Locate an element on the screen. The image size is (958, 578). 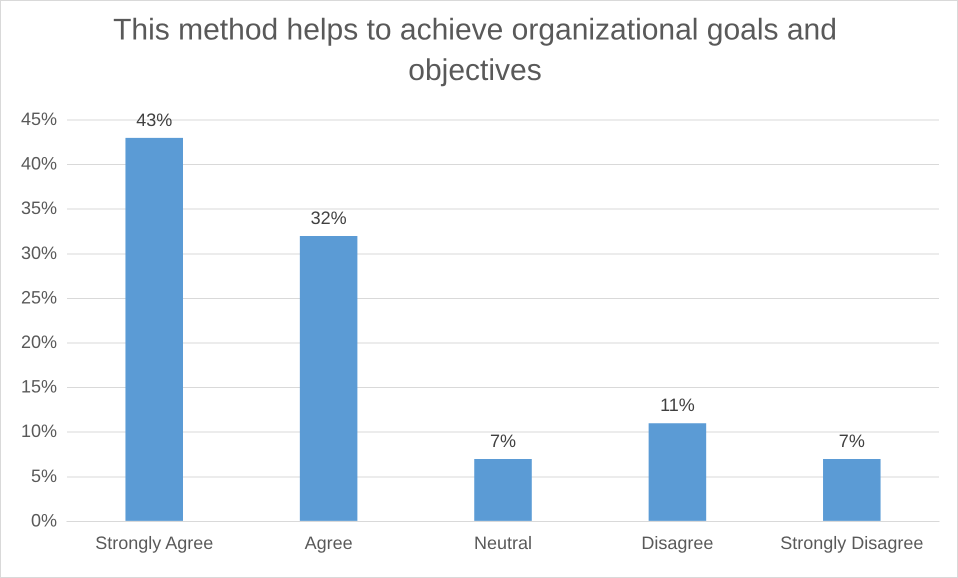
x-tick-label: Strongly Disagree is located at coordinates (852, 543).